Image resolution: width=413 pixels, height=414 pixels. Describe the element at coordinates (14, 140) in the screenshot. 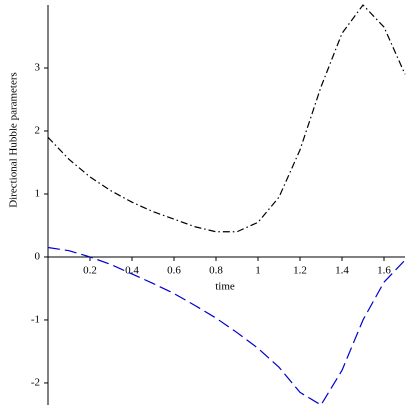

I see `y-axis-label: Directional Hubble parameters` at that location.